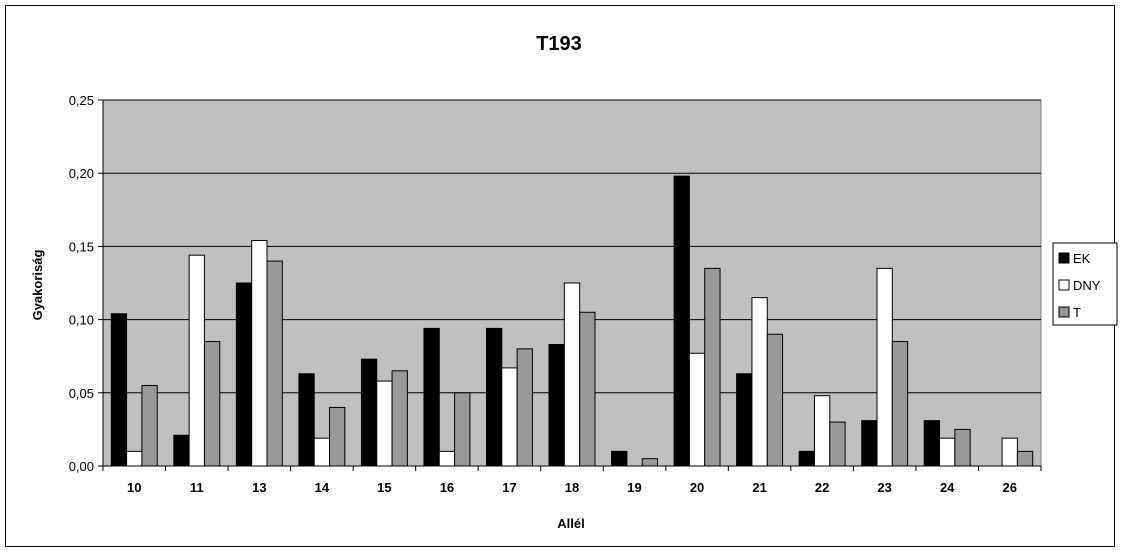  I want to click on x-tick-label: 24, so click(947, 487).